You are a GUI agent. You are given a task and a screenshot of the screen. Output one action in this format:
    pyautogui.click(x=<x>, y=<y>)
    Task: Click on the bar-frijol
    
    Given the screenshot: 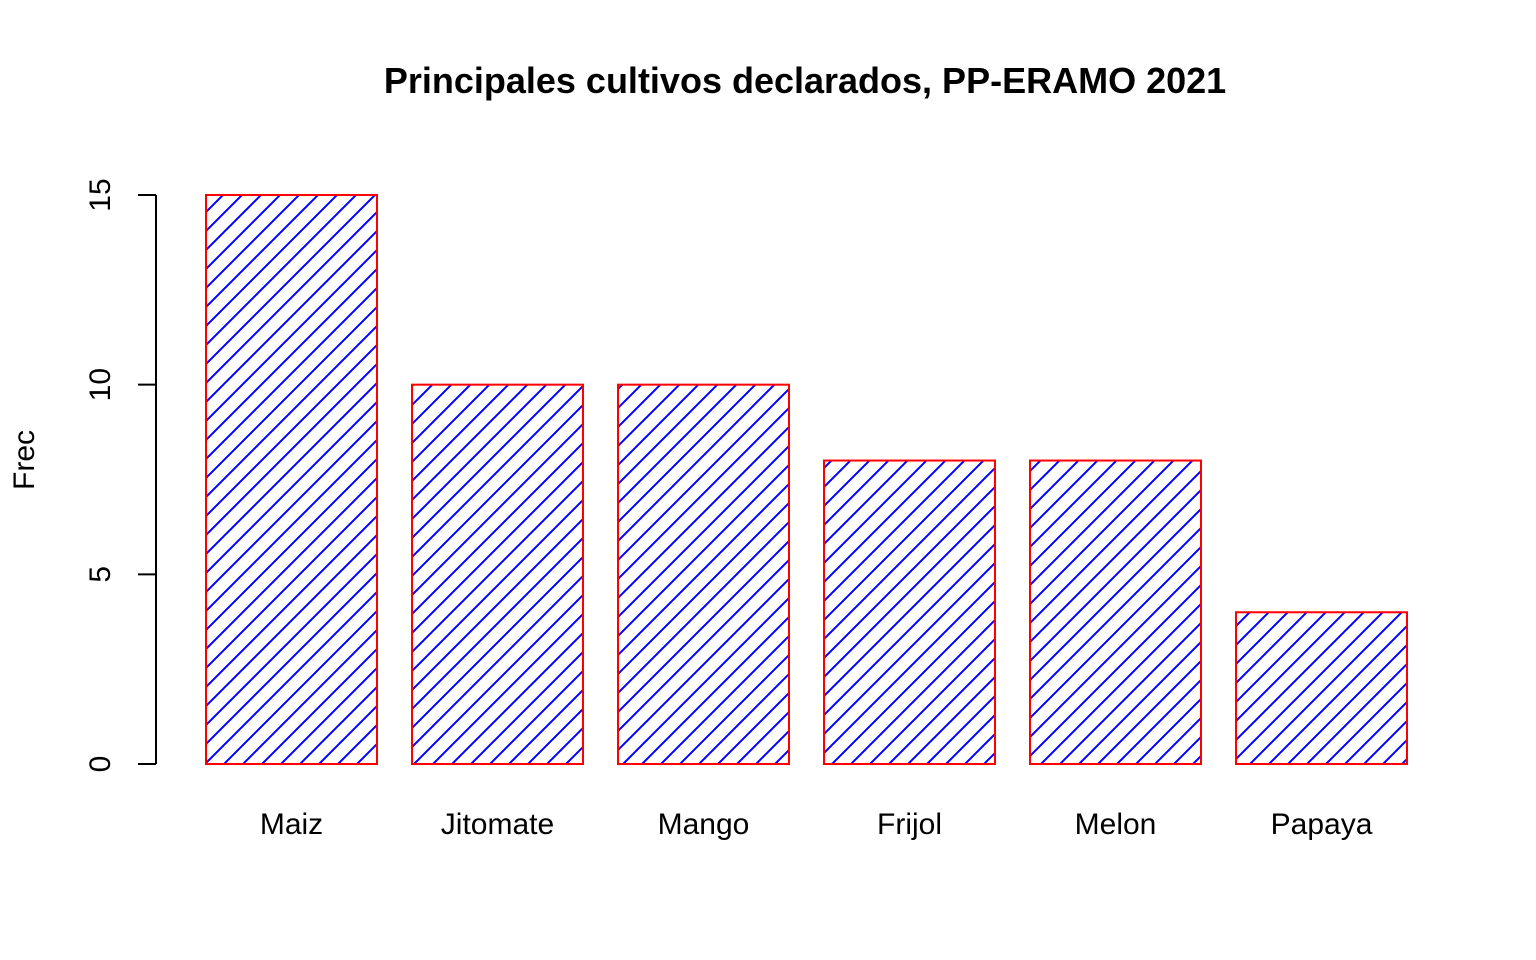 What is the action you would take?
    pyautogui.click(x=909, y=612)
    